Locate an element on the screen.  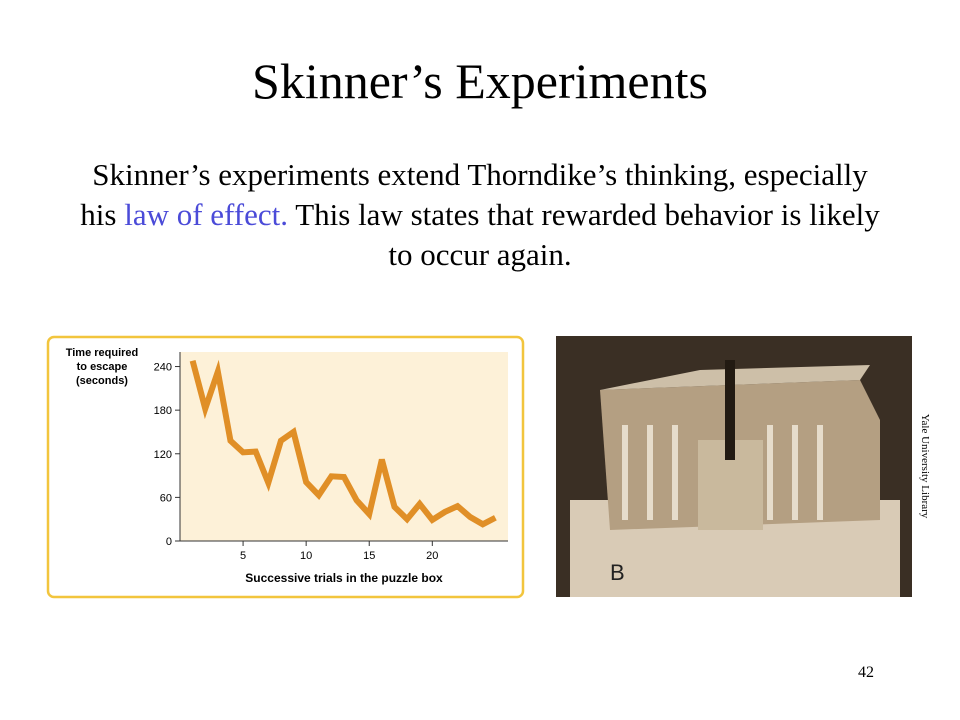
y-axis-label-line: to escape is located at coordinates (102, 367).